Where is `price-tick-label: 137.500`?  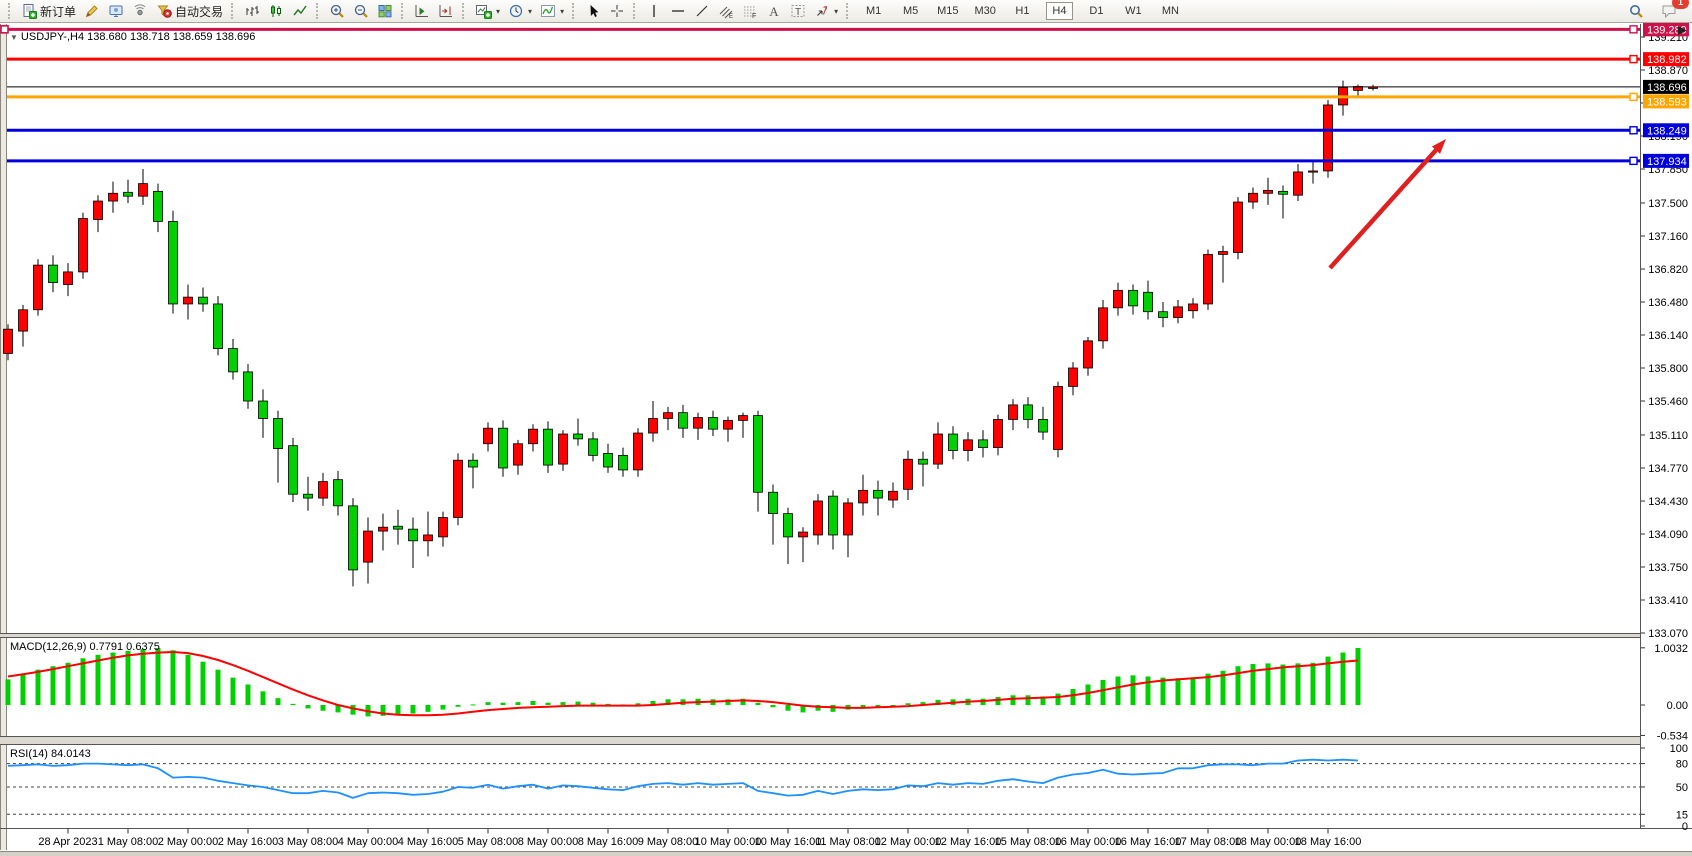
price-tick-label: 137.500 is located at coordinates (1668, 204).